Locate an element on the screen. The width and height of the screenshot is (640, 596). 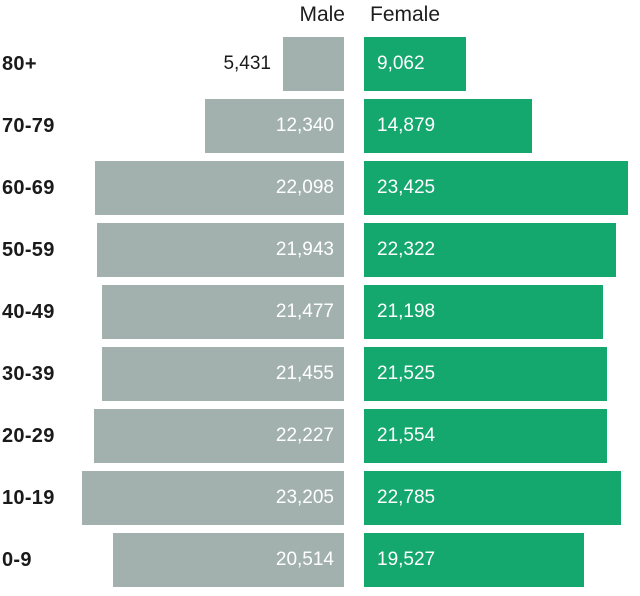
pyramid-row: 80+ 5,431 9,062 is located at coordinates (320, 64).